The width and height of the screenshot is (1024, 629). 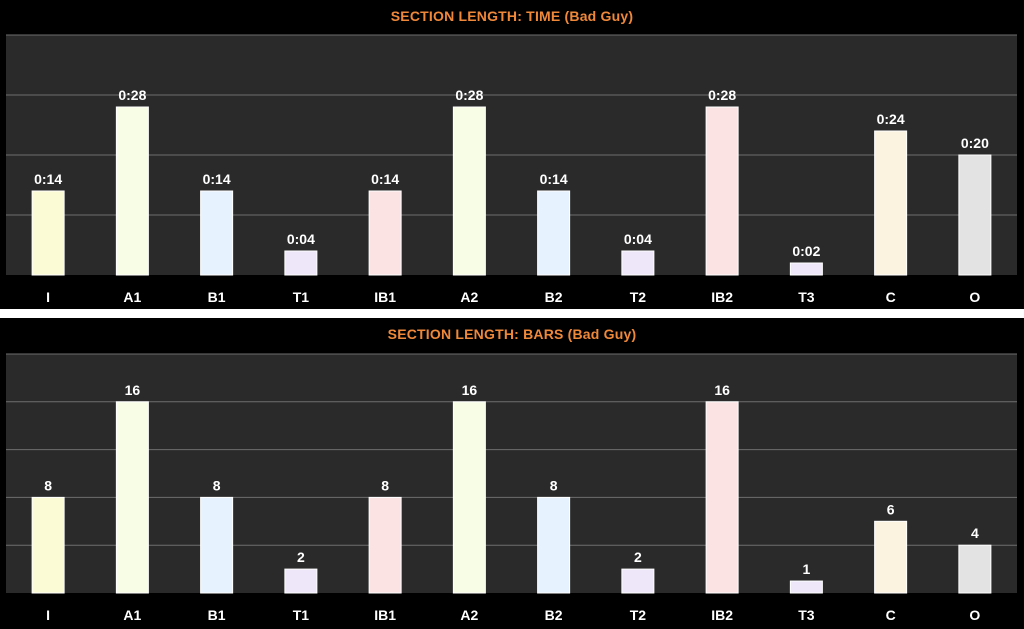 What do you see at coordinates (512, 334) in the screenshot?
I see `bars-chart-title: SECTION LENGTH: BARS (Bad Guy)` at bounding box center [512, 334].